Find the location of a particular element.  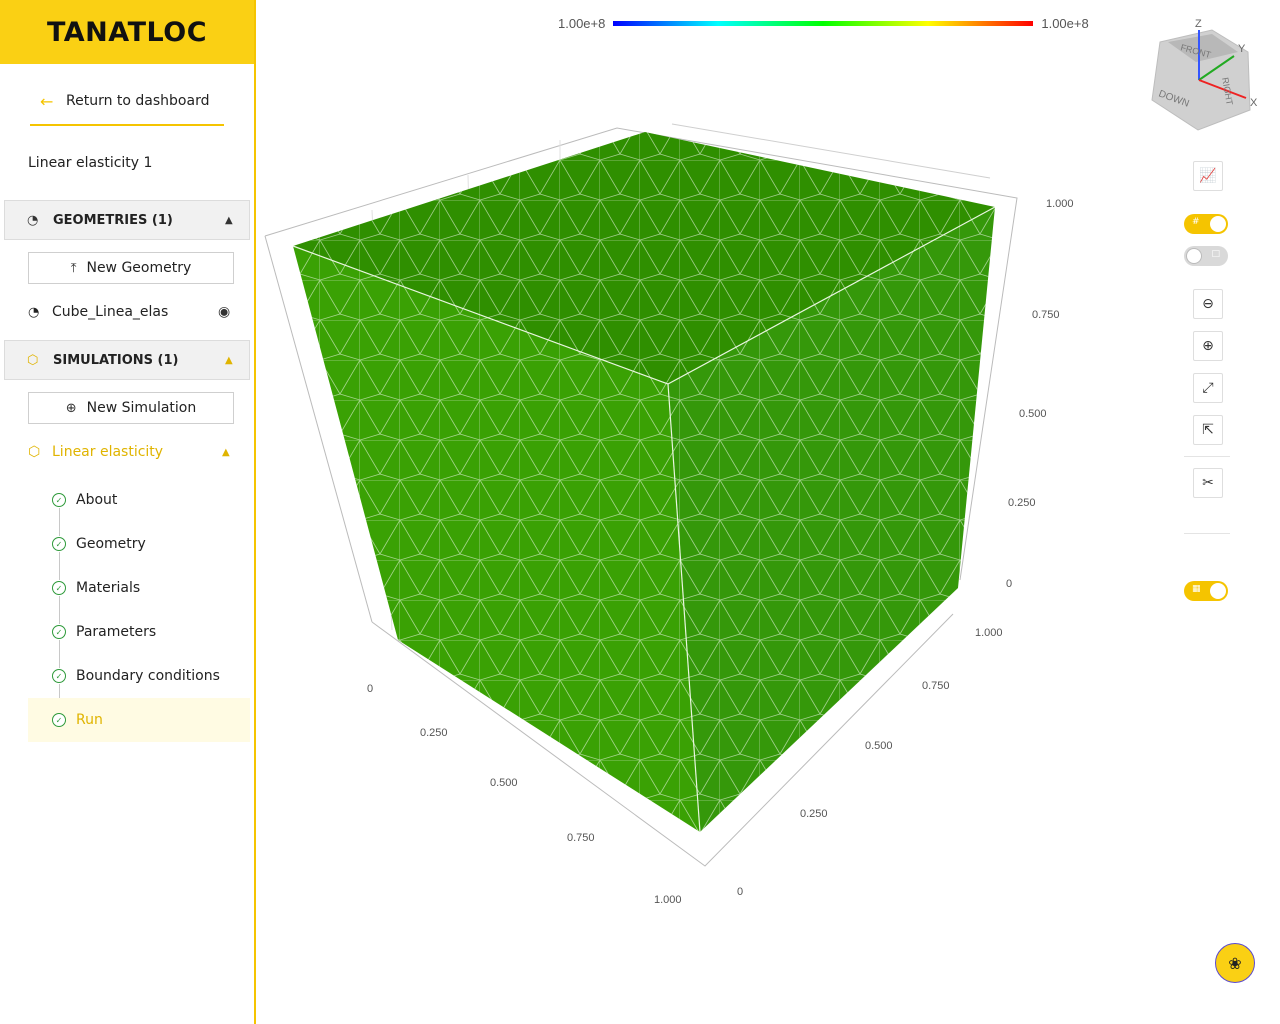

zoom-to-selection-button: ⇱ is located at coordinates (1208, 430).